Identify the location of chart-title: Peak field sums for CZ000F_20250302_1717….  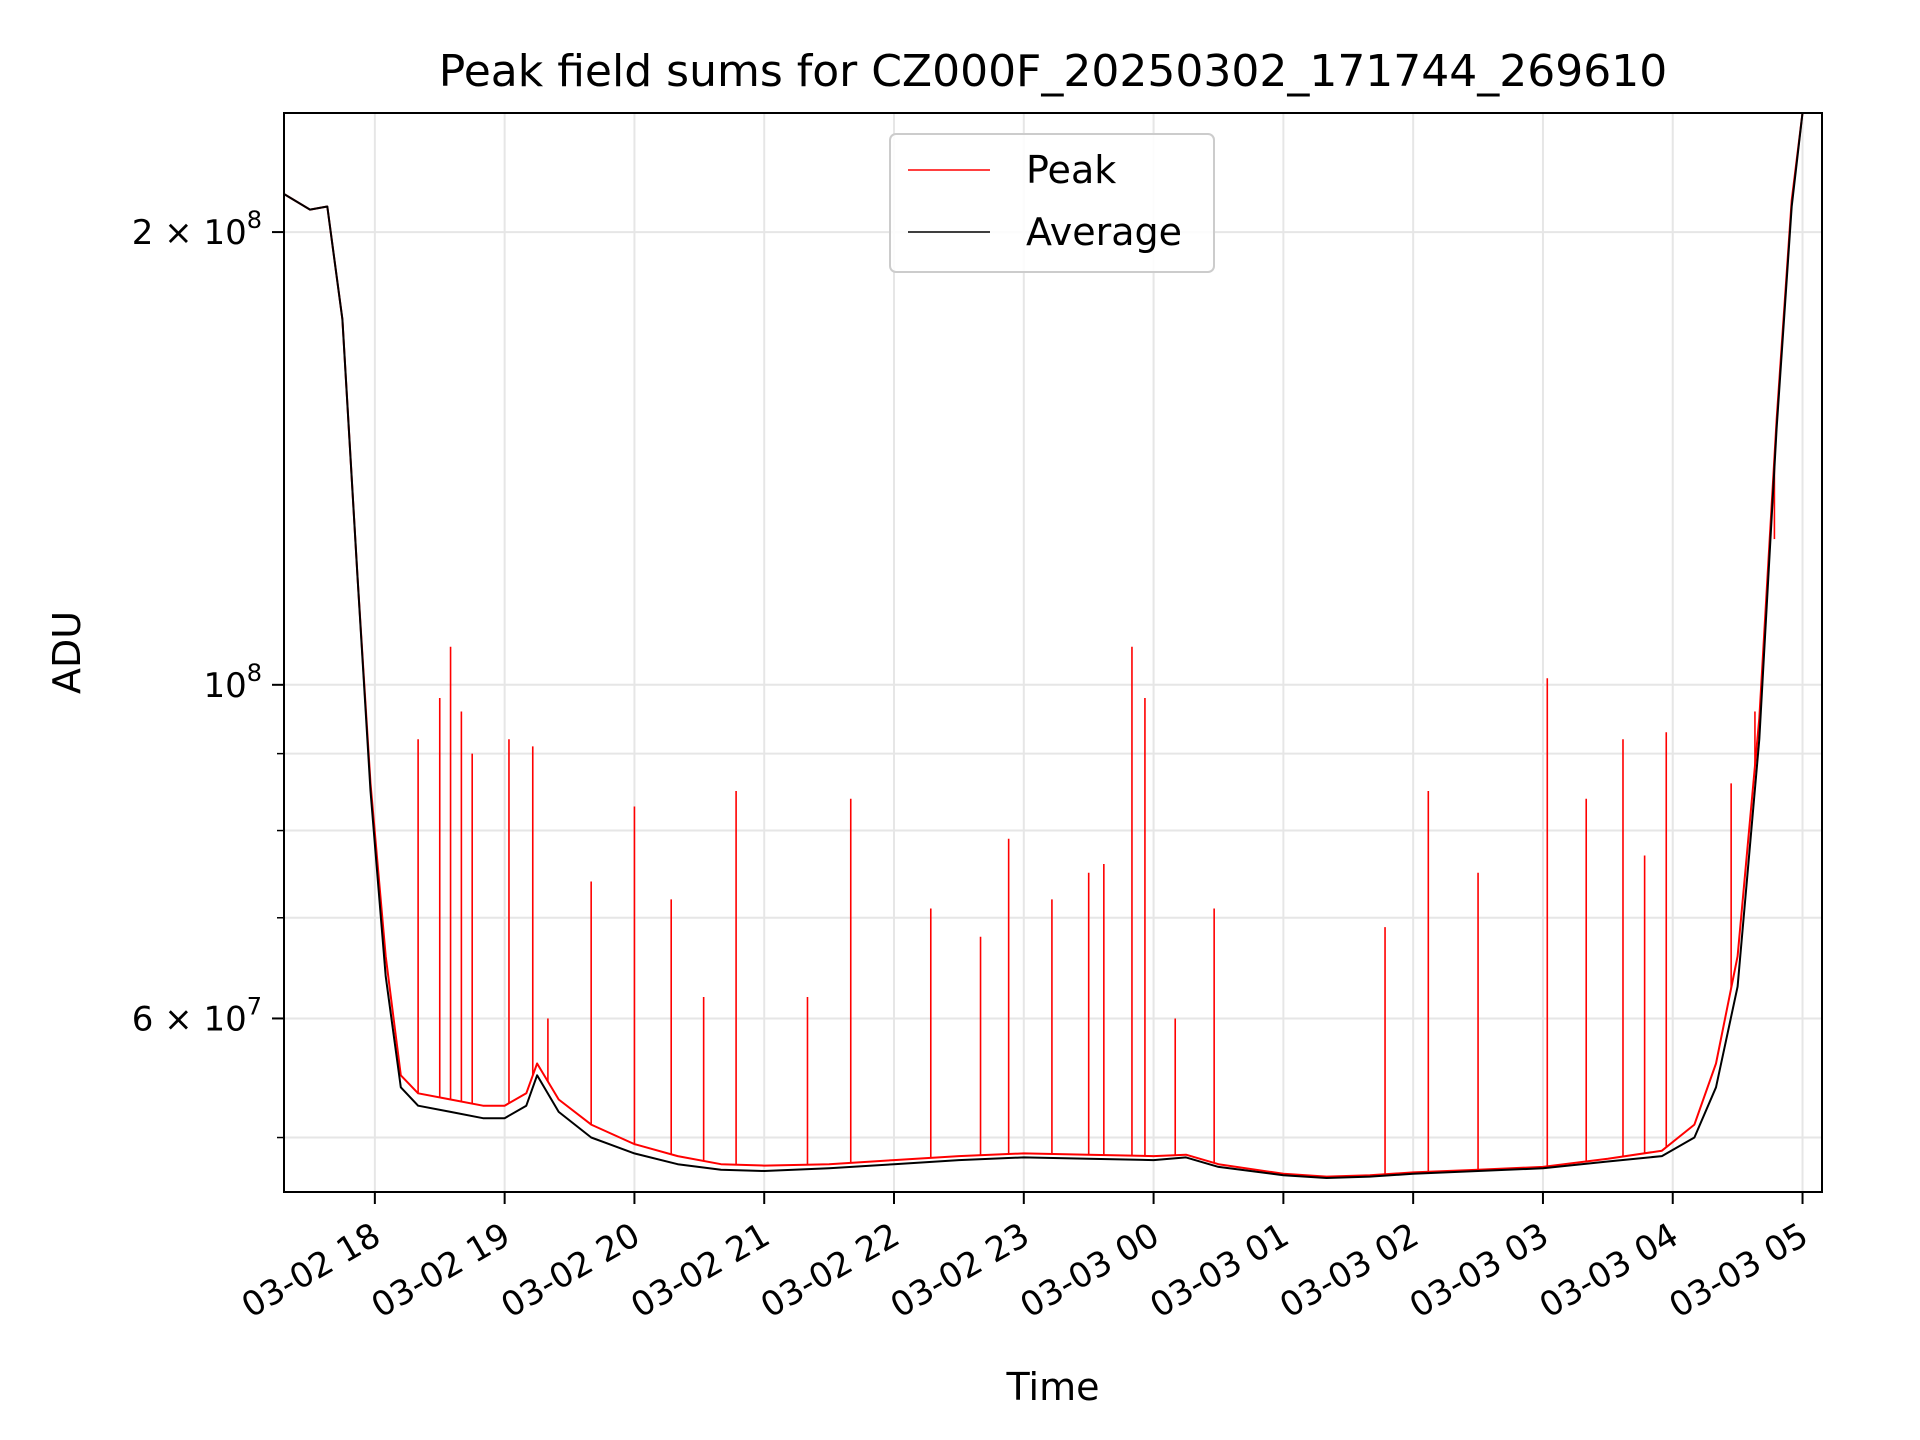
(1053, 71).